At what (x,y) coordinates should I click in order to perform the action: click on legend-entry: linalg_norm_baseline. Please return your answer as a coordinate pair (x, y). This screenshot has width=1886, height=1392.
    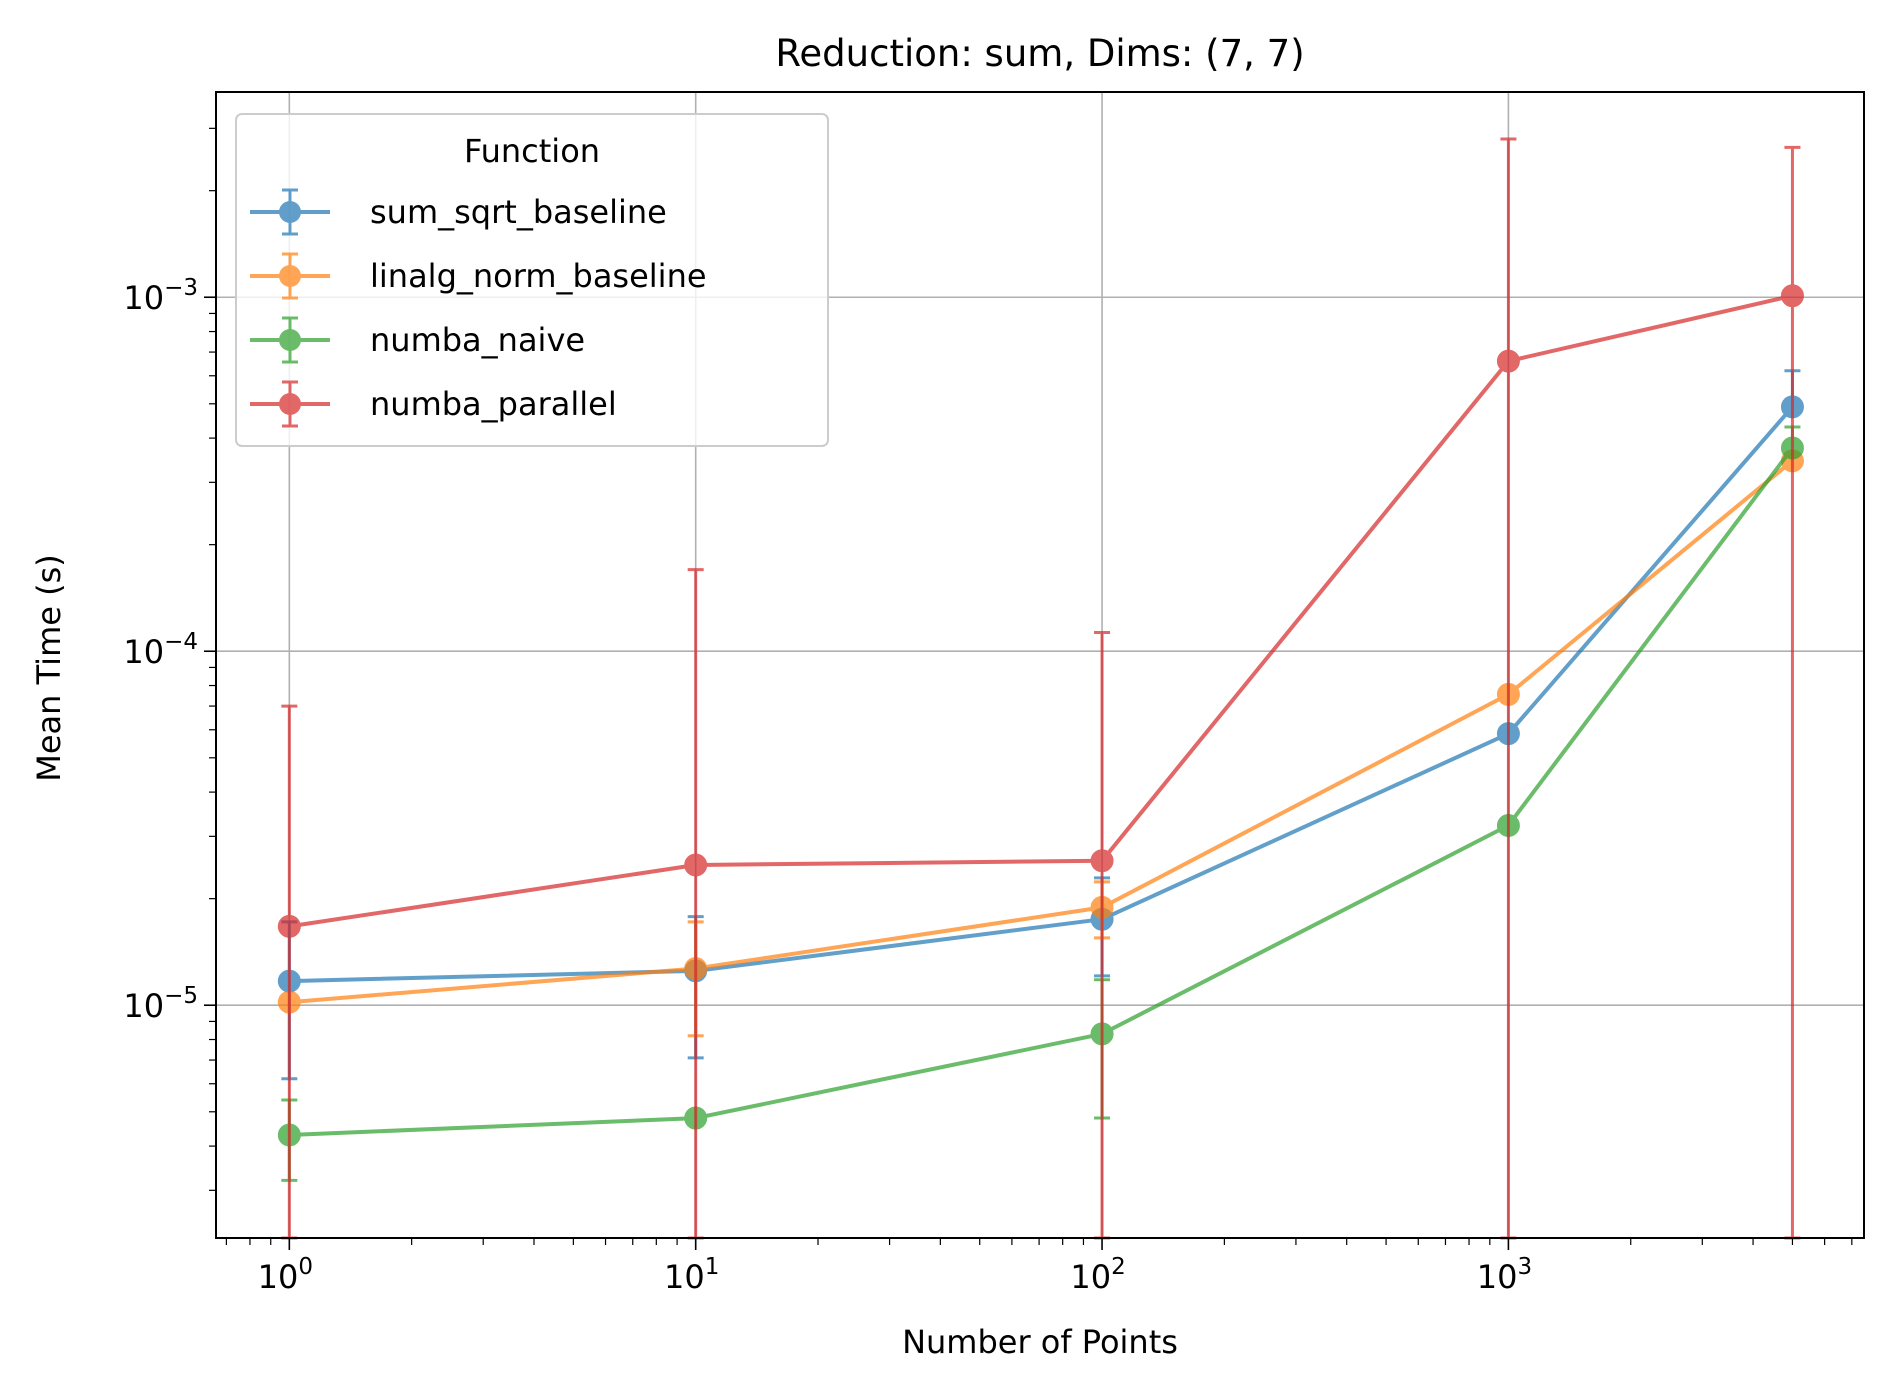
    Looking at the image, I should click on (478, 276).